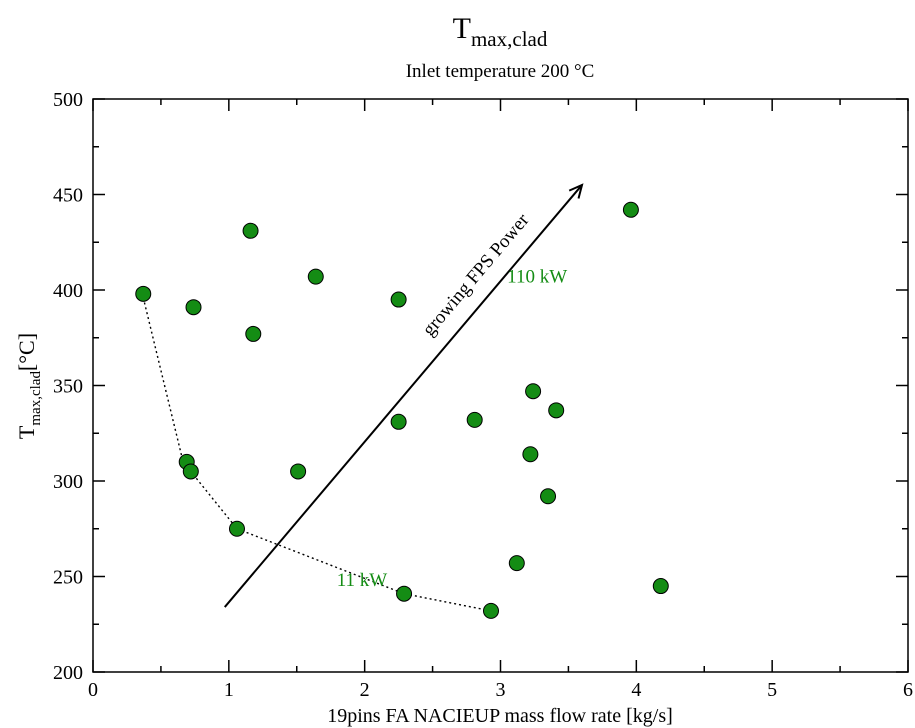  Describe the element at coordinates (462, 28) in the screenshot. I see `chart-title-main: T` at that location.